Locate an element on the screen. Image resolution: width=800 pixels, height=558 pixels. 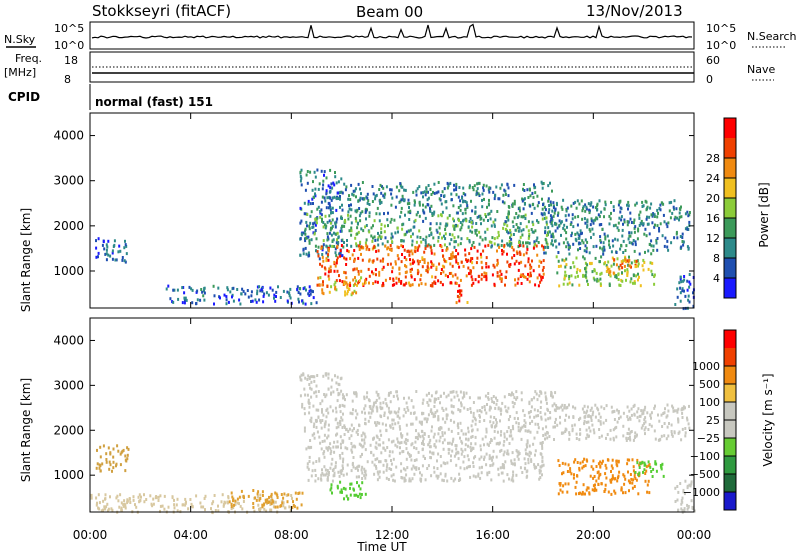
colorbar-segment is located at coordinates (730, 268).